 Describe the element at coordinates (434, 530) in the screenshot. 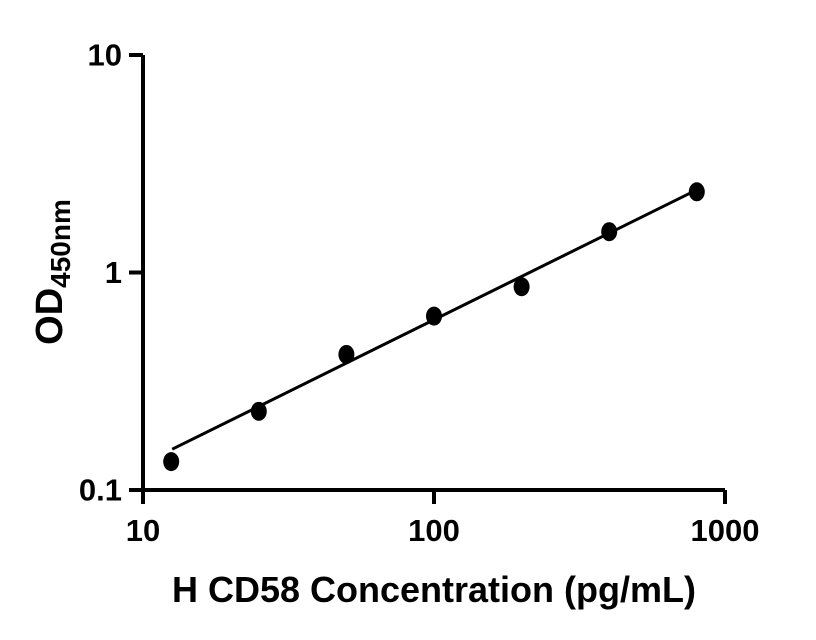

I see `x-tick-label: 100` at that location.